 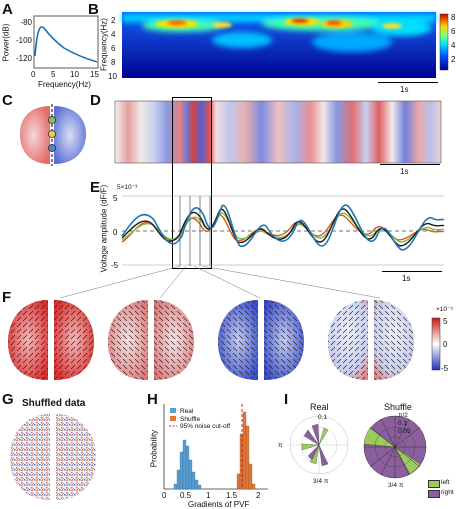 What do you see at coordinates (7, 297) in the screenshot?
I see `panel-label-f: F` at bounding box center [7, 297].